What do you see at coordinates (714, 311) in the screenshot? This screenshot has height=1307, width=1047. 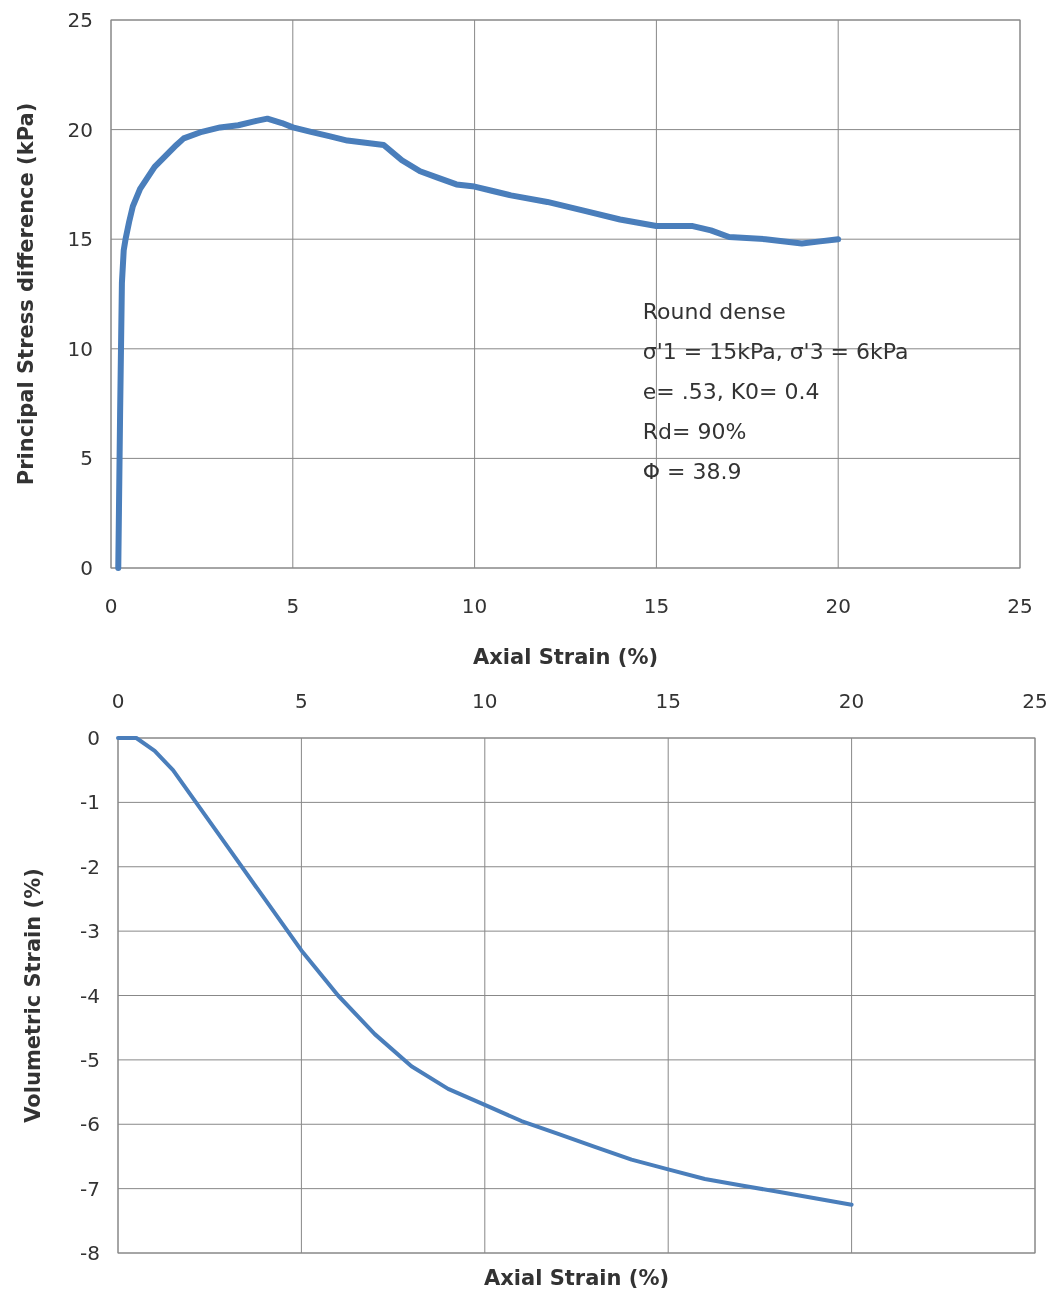 I see `annotation: Round dense` at bounding box center [714, 311].